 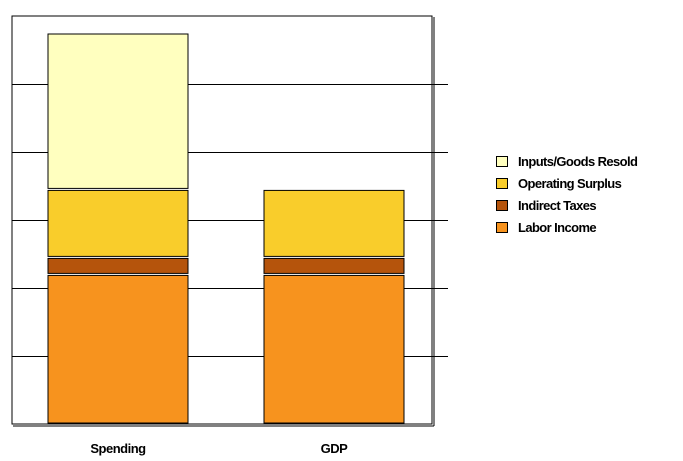 I want to click on legend-item-operating-surplus: Operating Surplus, so click(x=566, y=183).